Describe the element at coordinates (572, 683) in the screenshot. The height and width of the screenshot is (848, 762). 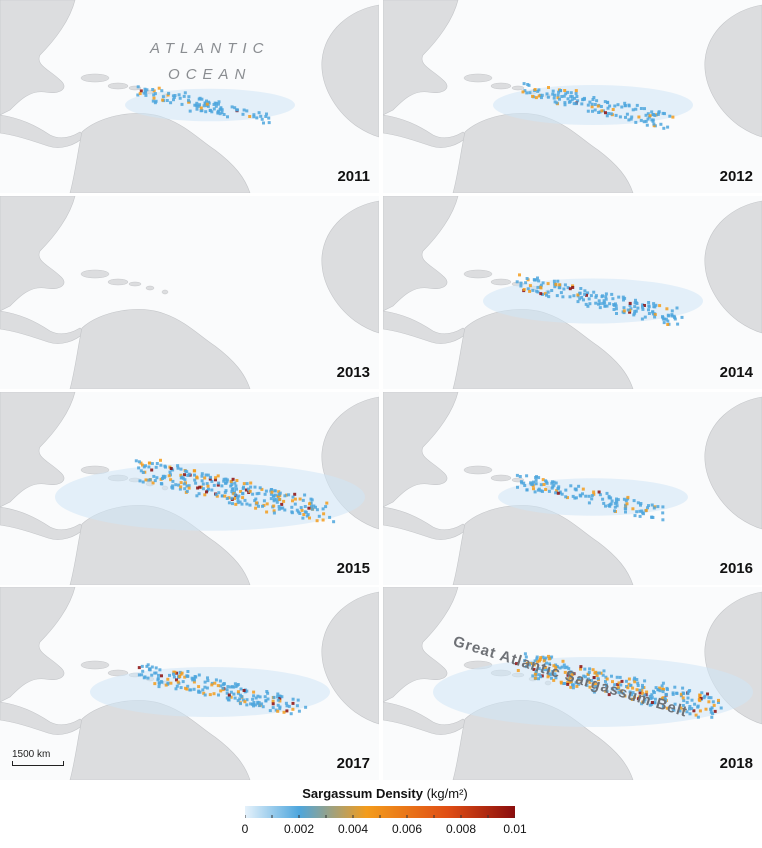
I see `map-svg` at that location.